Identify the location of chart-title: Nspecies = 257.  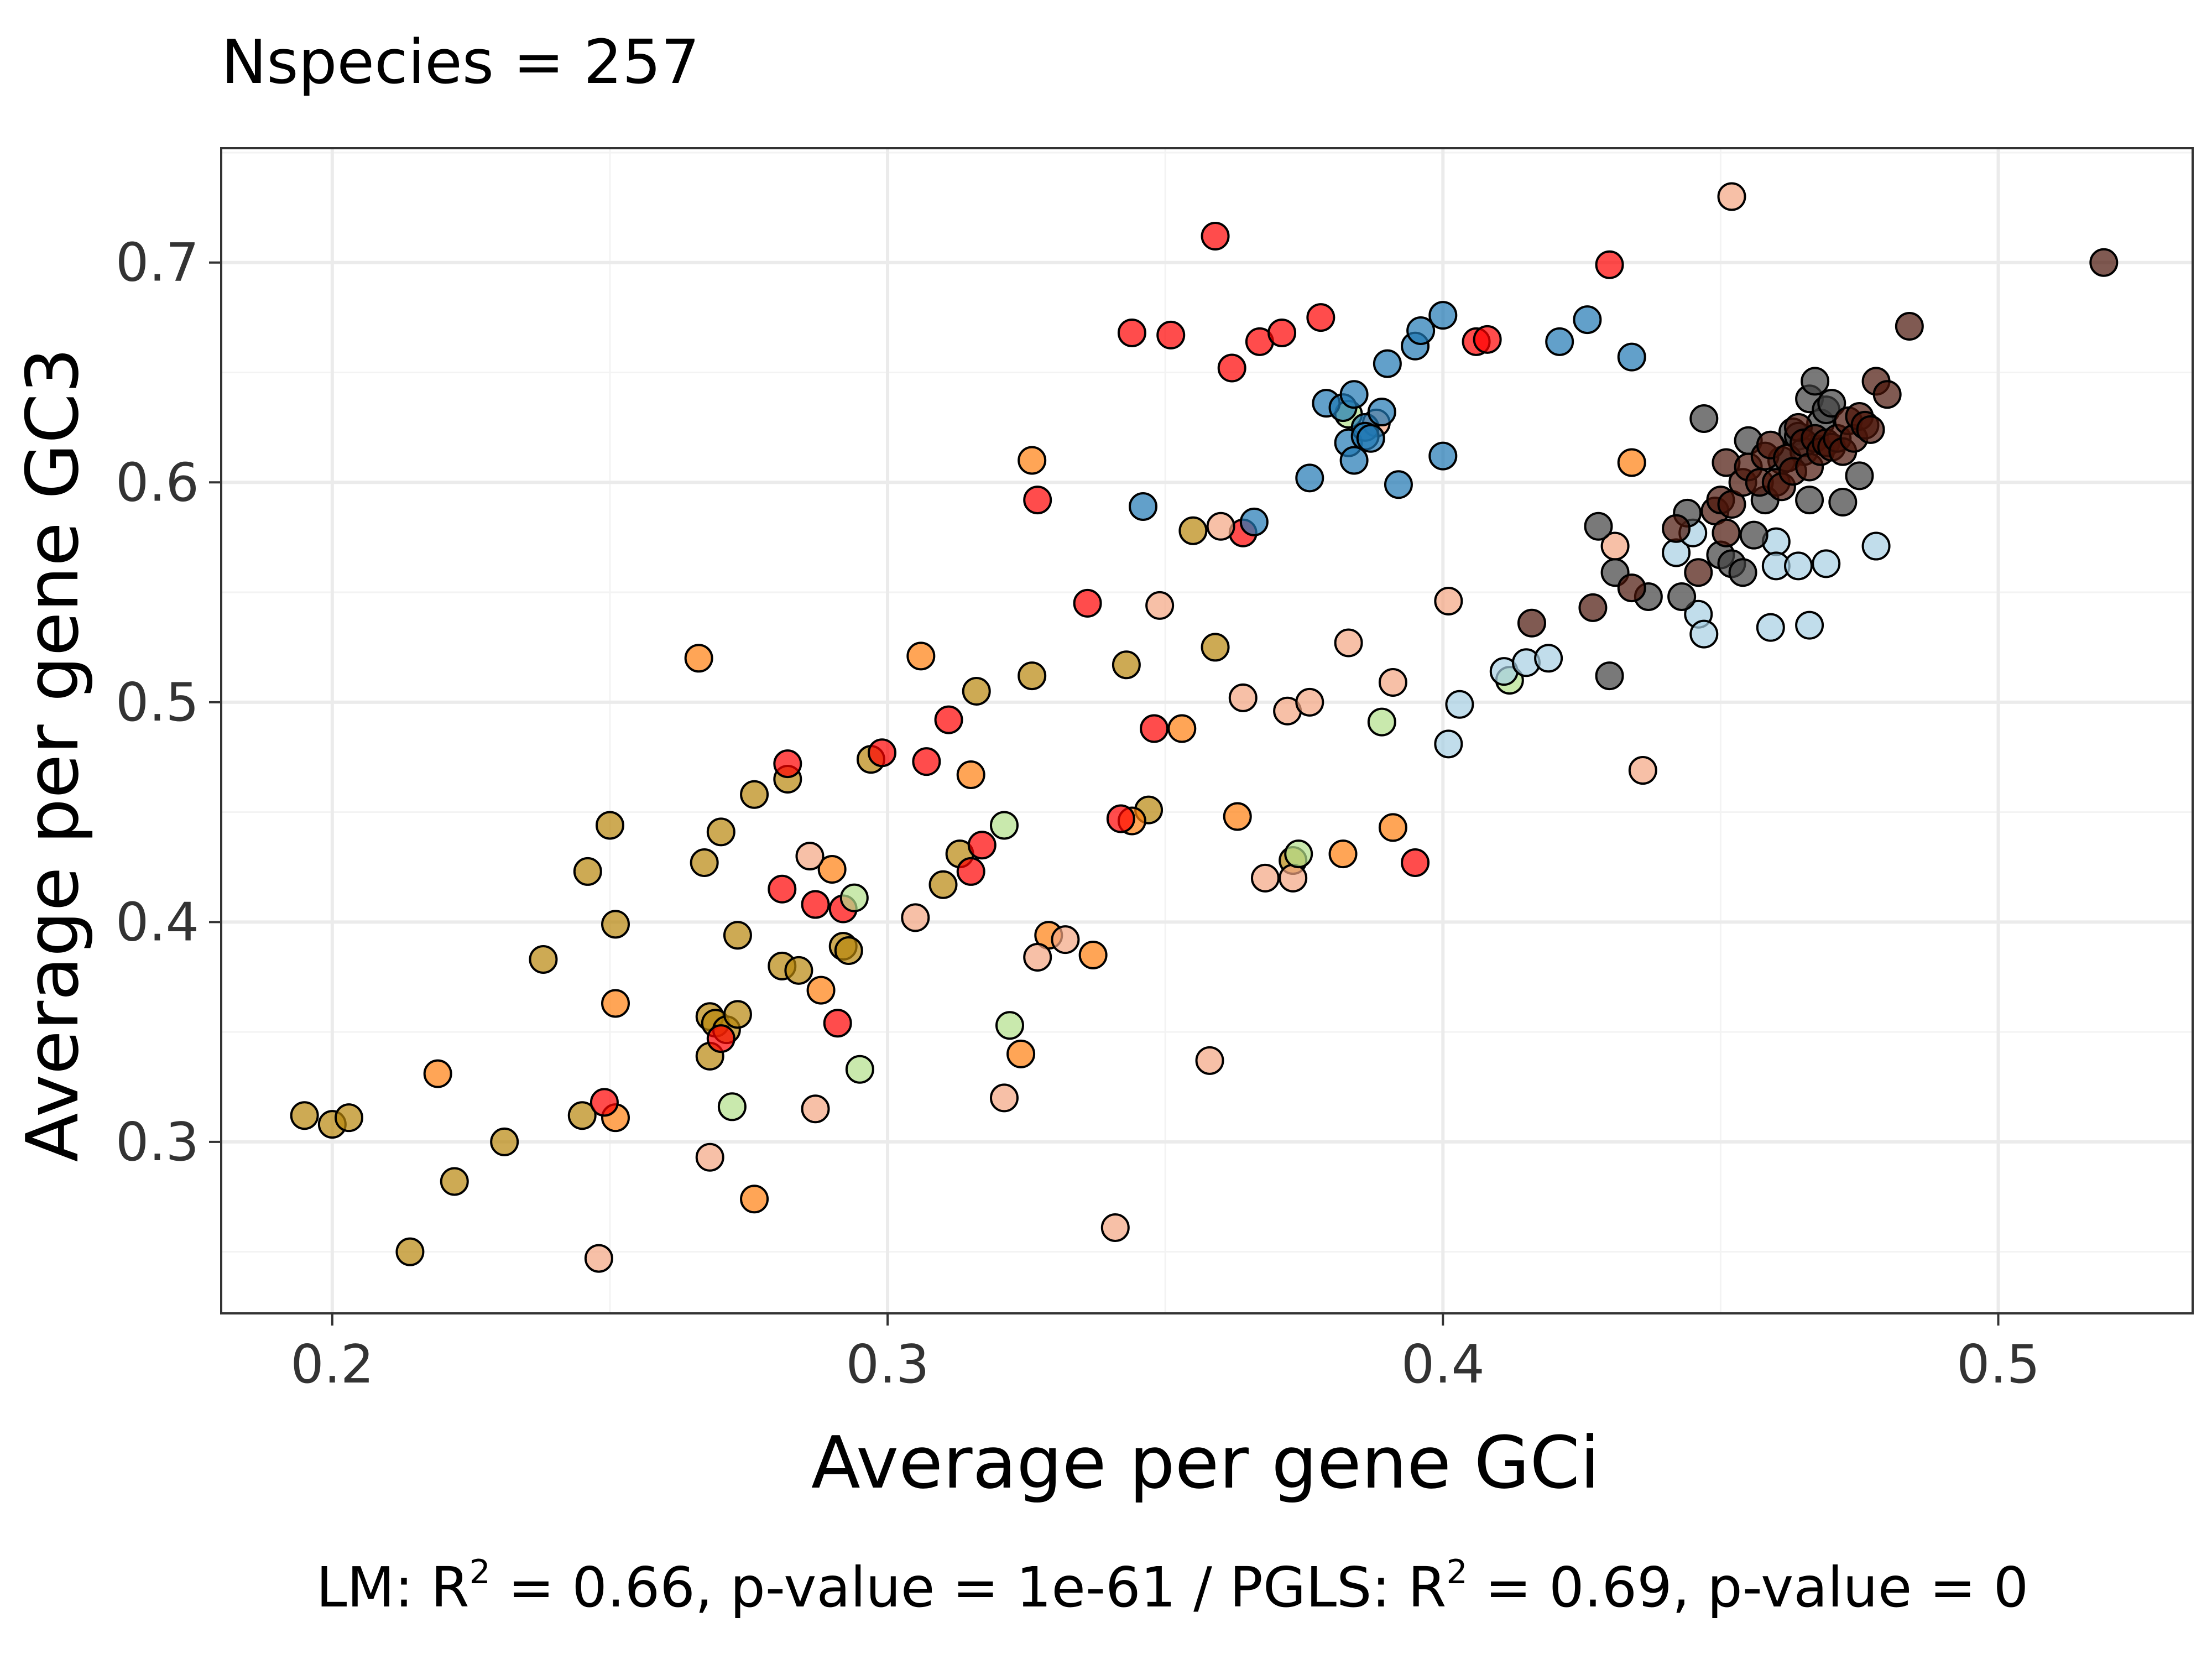
(461, 62).